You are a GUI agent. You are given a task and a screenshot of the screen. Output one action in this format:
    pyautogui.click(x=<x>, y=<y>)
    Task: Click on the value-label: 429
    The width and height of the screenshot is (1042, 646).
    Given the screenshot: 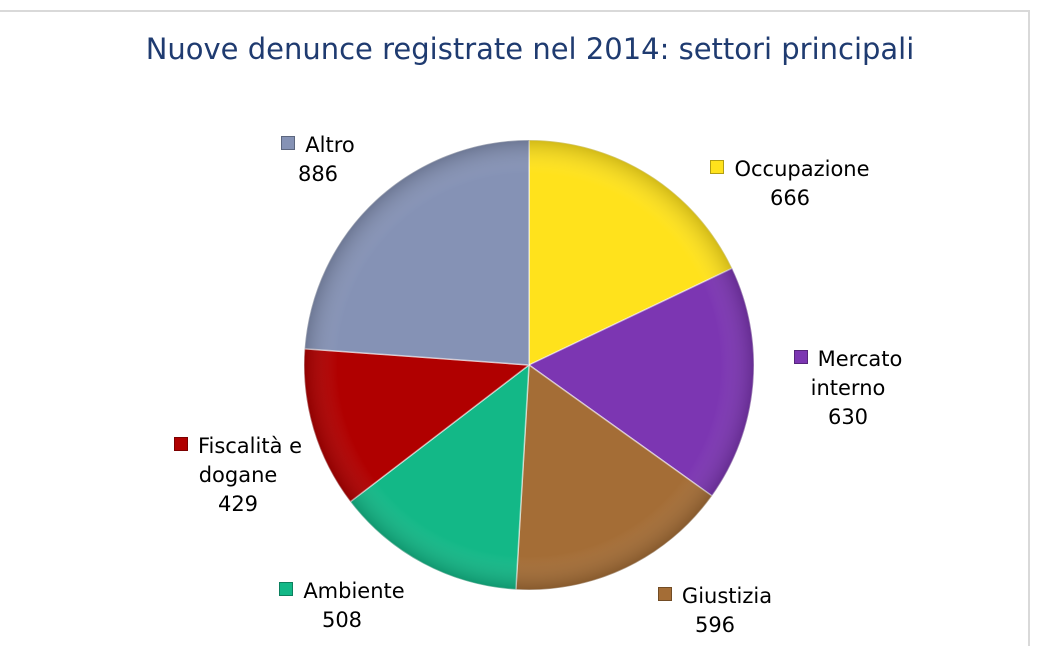 What is the action you would take?
    pyautogui.click(x=238, y=504)
    